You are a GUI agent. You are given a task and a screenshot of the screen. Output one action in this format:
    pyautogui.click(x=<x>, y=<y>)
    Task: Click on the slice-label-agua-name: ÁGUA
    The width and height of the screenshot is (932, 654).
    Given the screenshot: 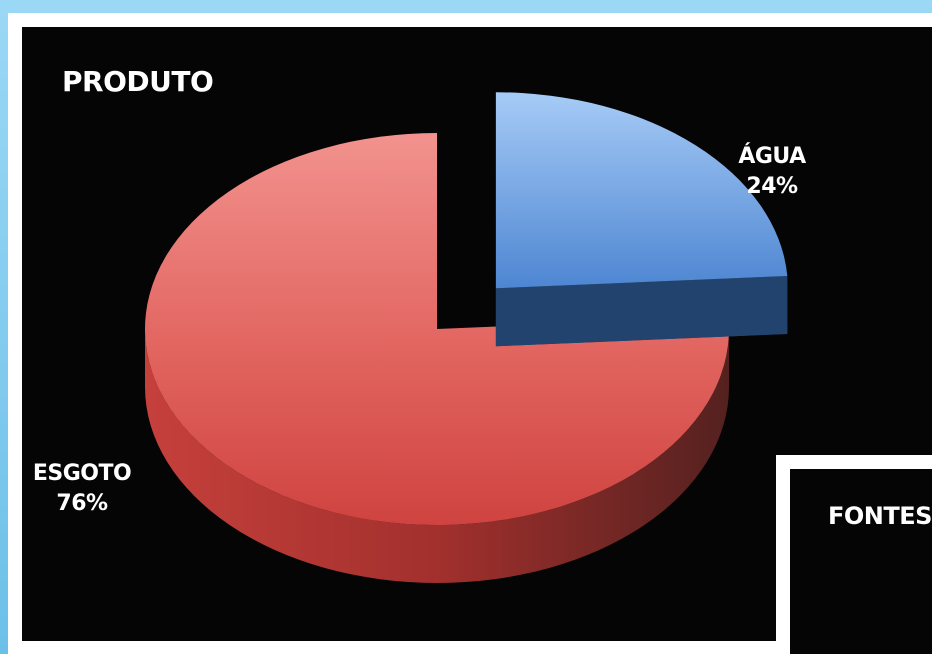 What is the action you would take?
    pyautogui.click(x=772, y=156)
    